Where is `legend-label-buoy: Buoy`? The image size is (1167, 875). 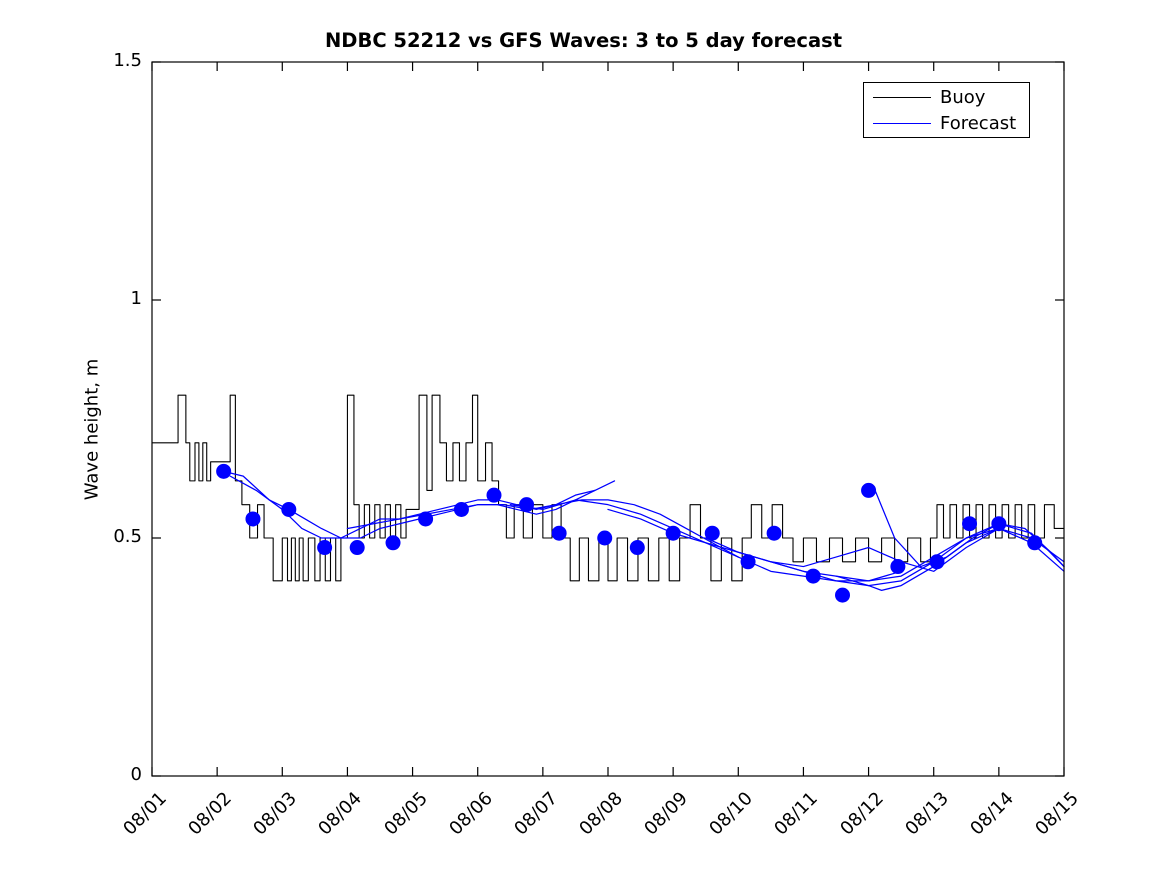 legend-label-buoy: Buoy is located at coordinates (963, 97).